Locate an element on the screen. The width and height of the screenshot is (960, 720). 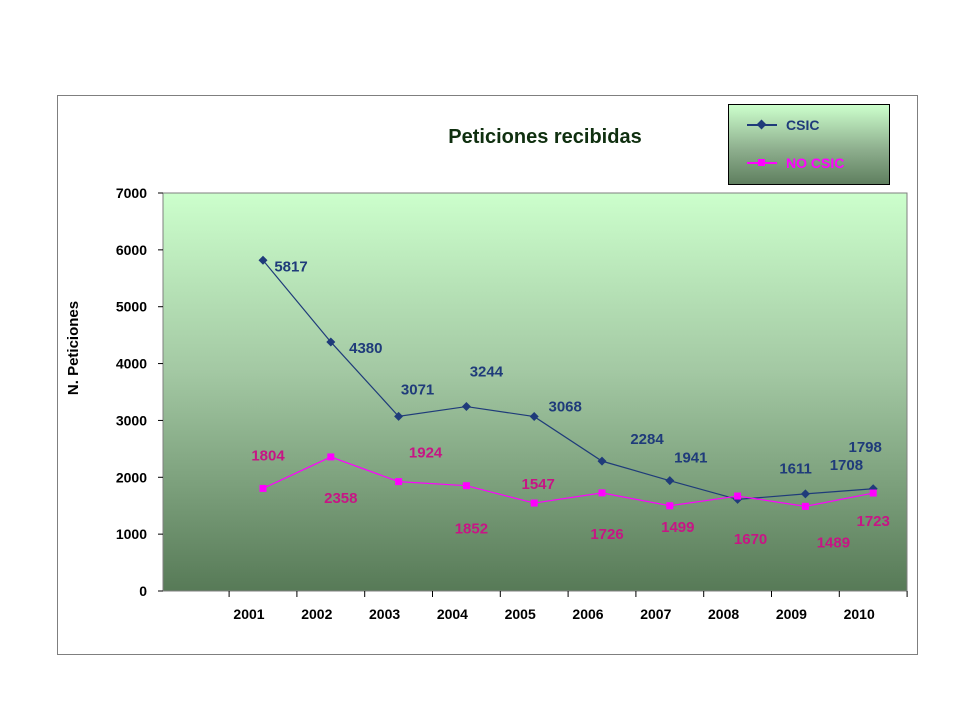
data-label-no-csic: 1670 is located at coordinates (750, 539).